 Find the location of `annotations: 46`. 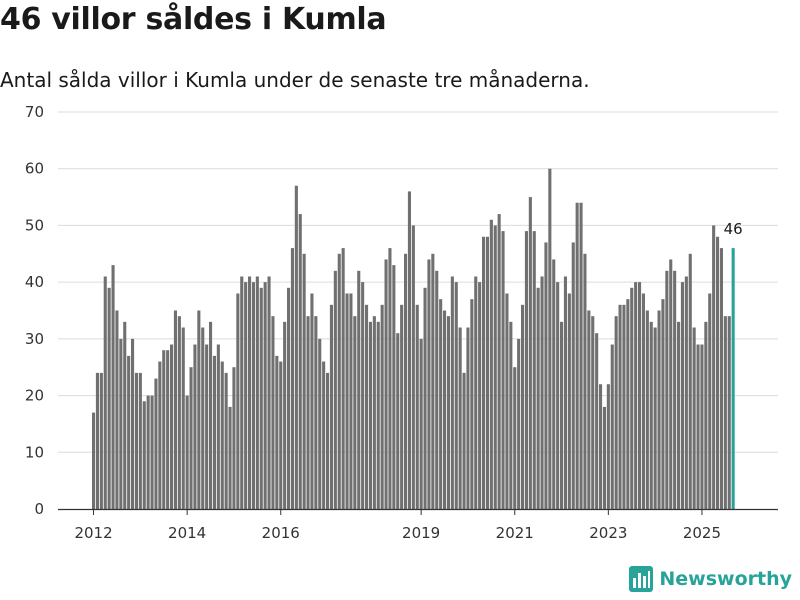

annotations: 46 is located at coordinates (733, 229).